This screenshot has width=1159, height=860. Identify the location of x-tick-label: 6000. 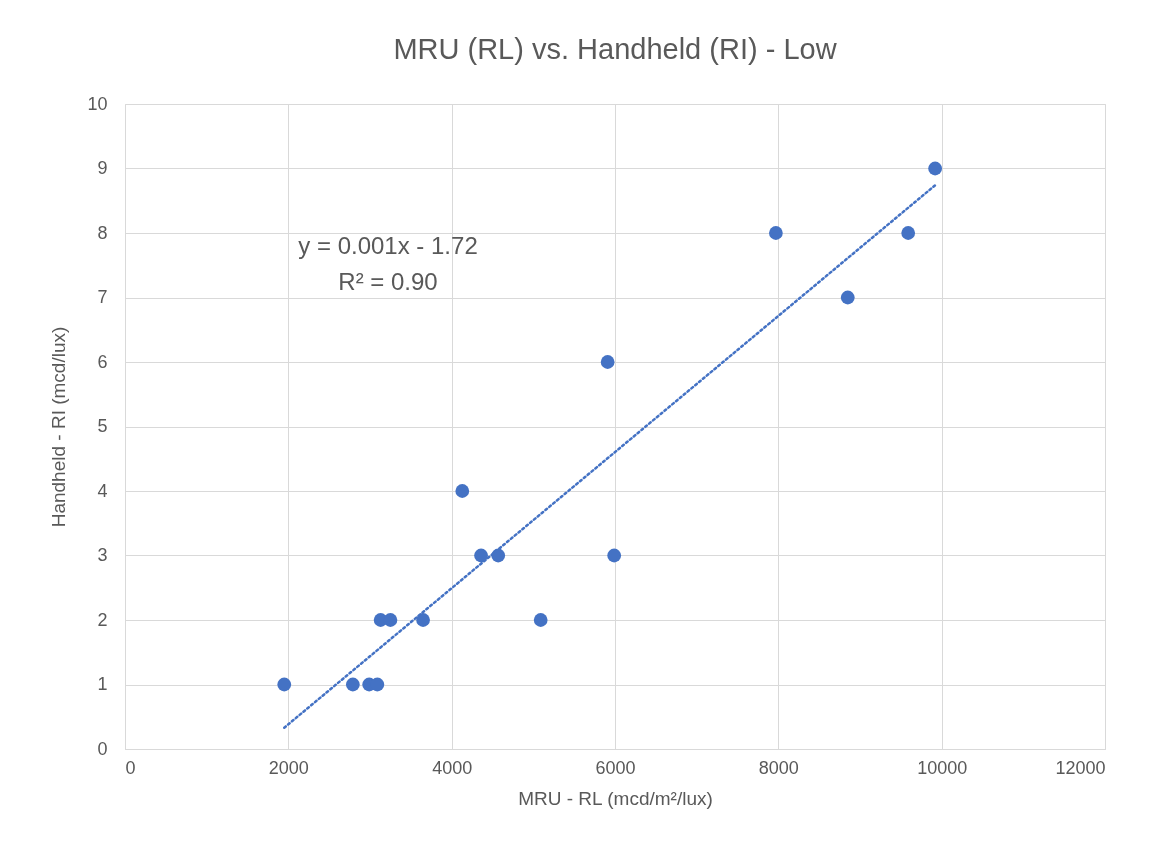
(615, 767).